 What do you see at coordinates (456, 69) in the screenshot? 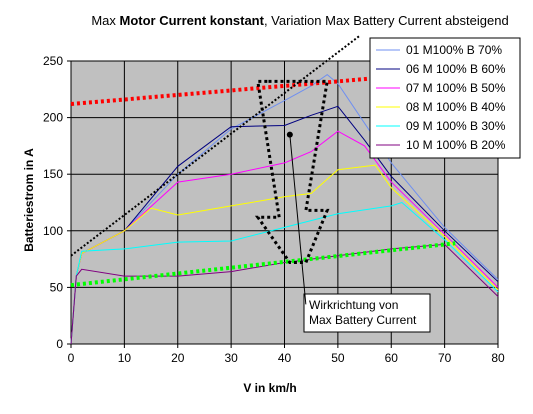
I see `legend-entry: 06 M 100% B 60%` at bounding box center [456, 69].